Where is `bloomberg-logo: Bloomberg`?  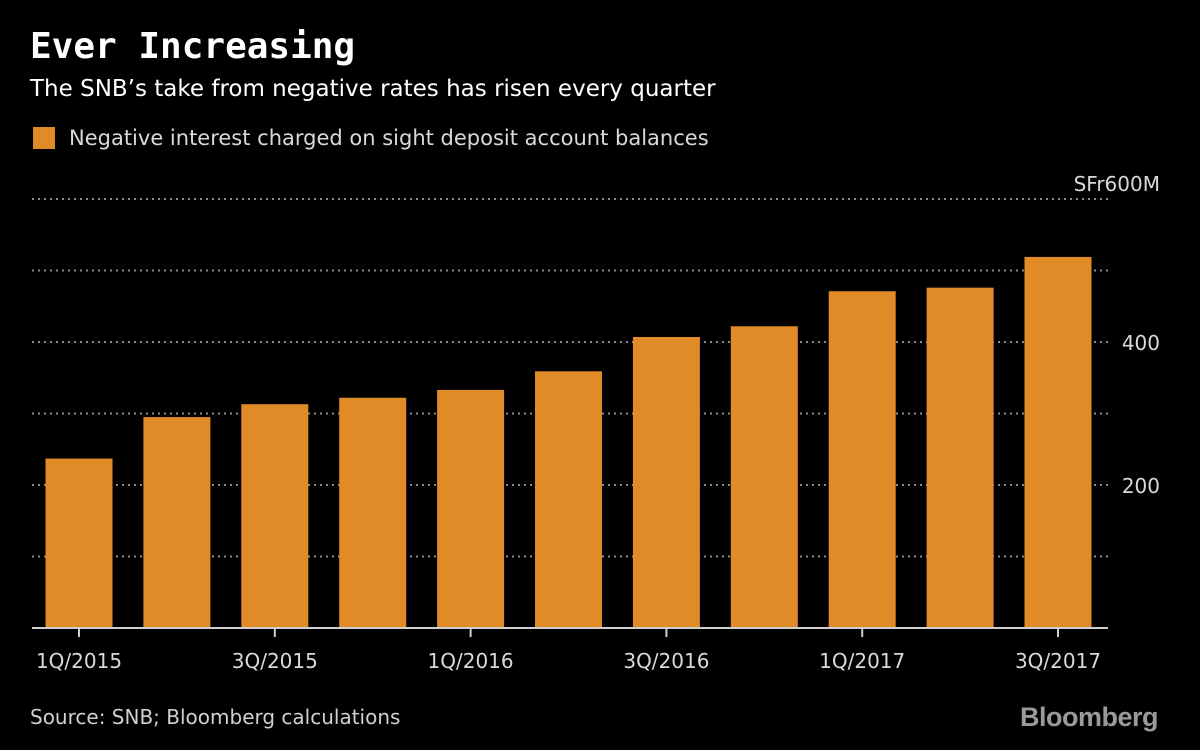 bloomberg-logo: Bloomberg is located at coordinates (1089, 717).